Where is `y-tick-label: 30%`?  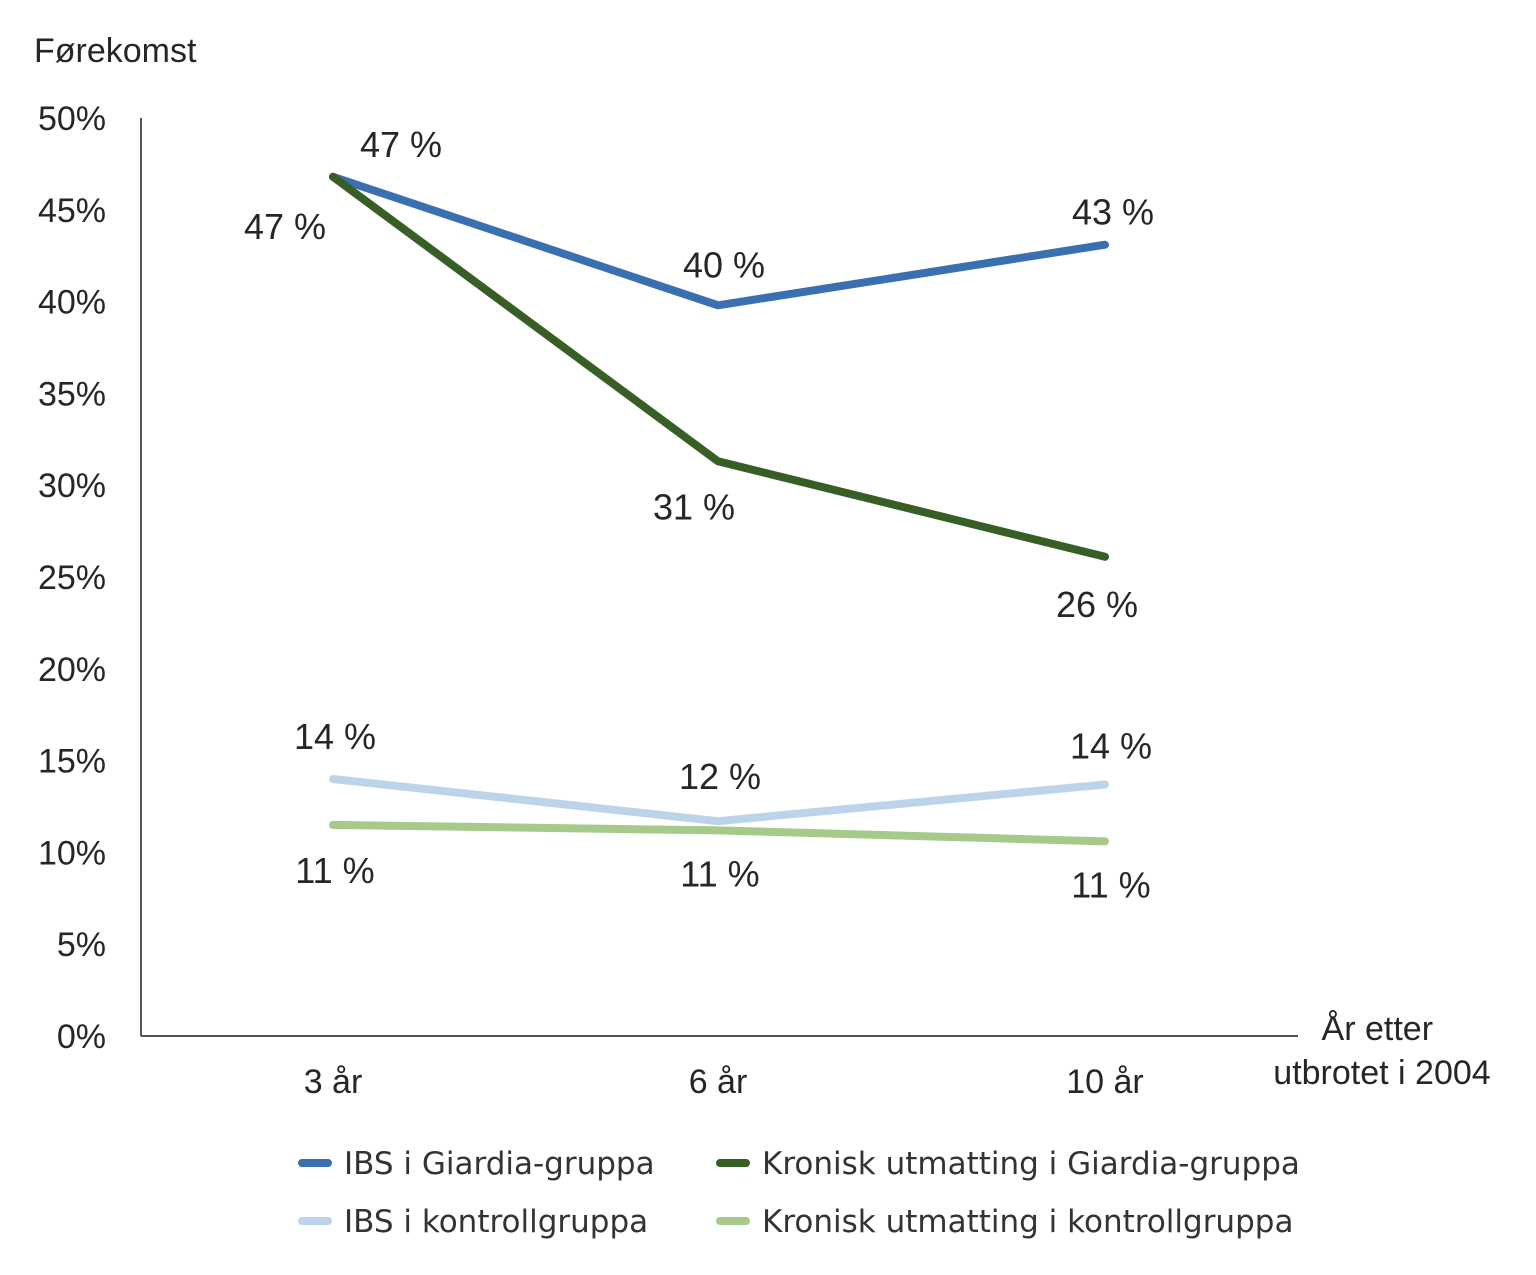
y-tick-label: 30% is located at coordinates (72, 486).